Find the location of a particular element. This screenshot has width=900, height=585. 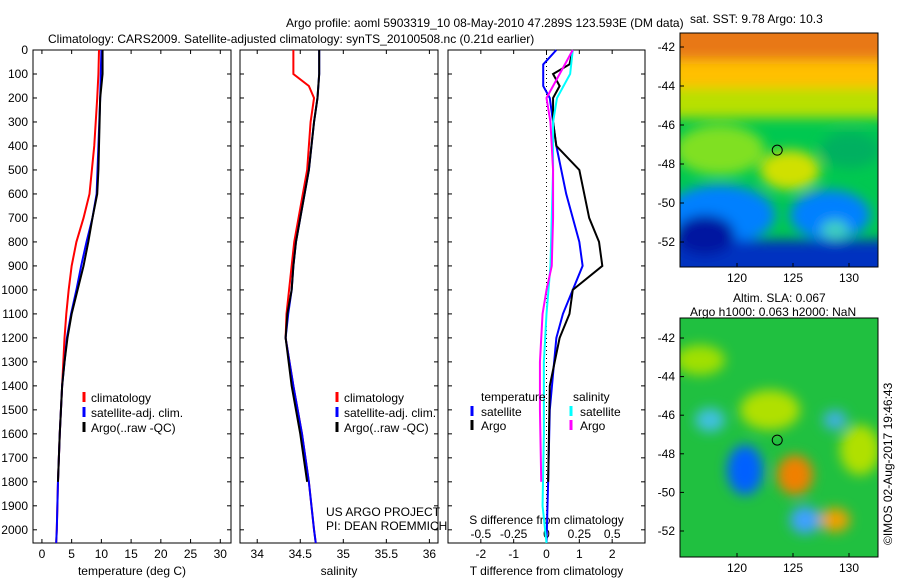

y-tick-label: 1100 is located at coordinates (15, 314).